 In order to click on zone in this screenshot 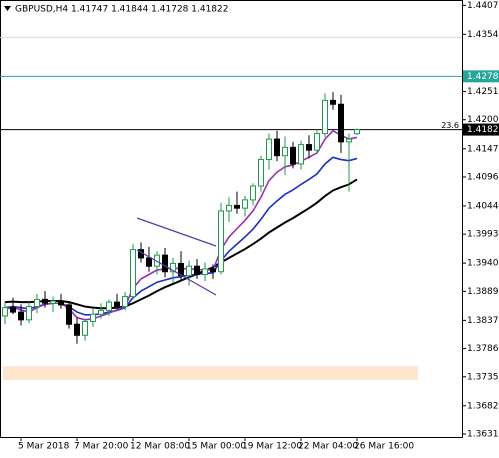, I will do `click(210, 373)`.